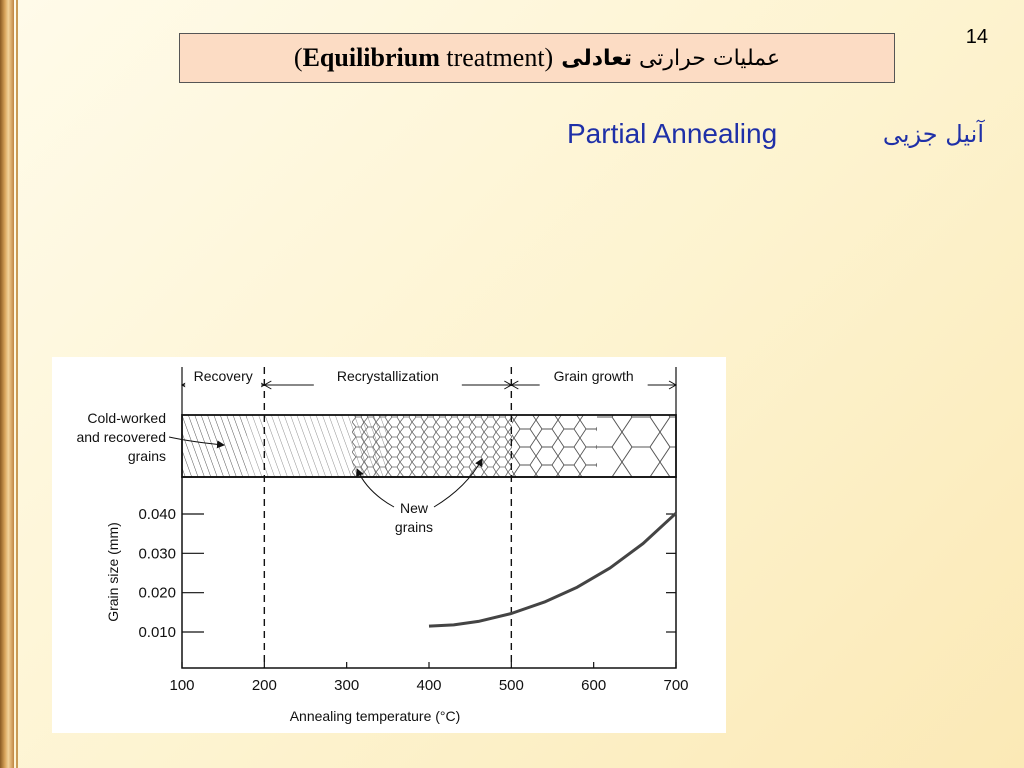 The width and height of the screenshot is (1024, 768). I want to click on title-english: (Equilibrium treatment), so click(423, 58).